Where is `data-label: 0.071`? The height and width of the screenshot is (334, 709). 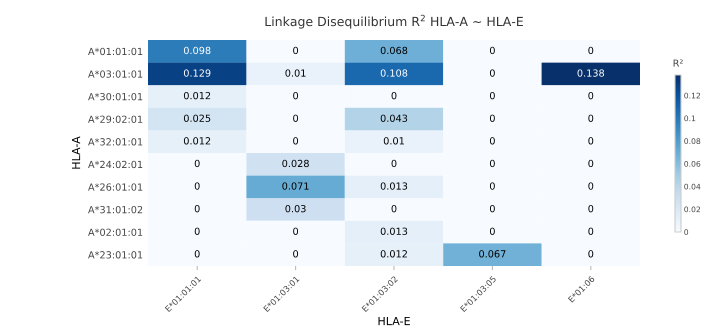 data-label: 0.071 is located at coordinates (295, 186).